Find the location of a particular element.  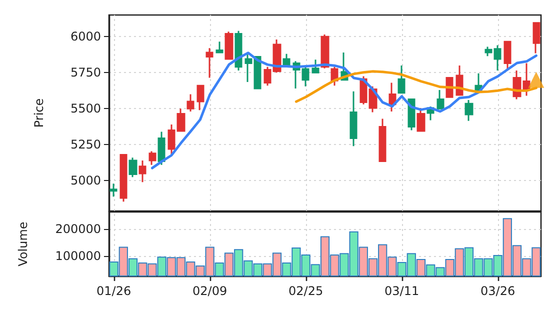

y-tick-label: 5750 is located at coordinates (85, 73).